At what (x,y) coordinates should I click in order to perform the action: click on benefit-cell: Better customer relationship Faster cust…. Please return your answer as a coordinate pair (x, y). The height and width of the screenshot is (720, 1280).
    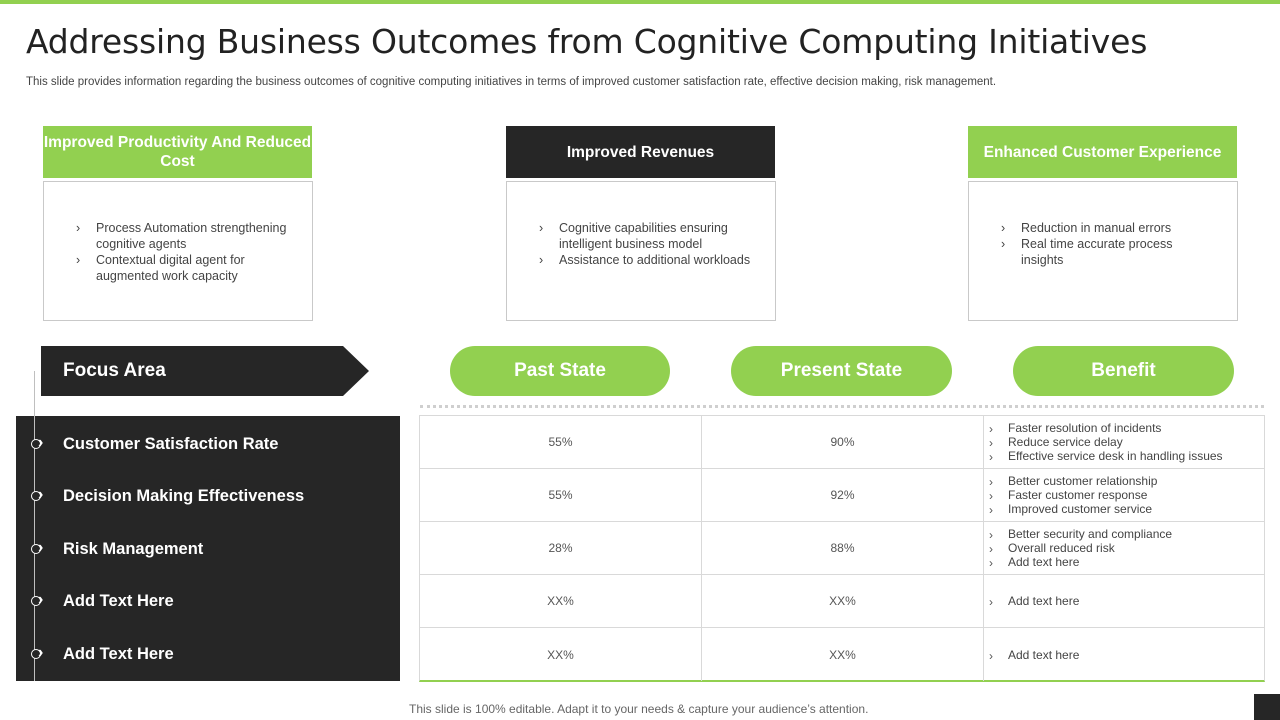
    Looking at the image, I should click on (1124, 495).